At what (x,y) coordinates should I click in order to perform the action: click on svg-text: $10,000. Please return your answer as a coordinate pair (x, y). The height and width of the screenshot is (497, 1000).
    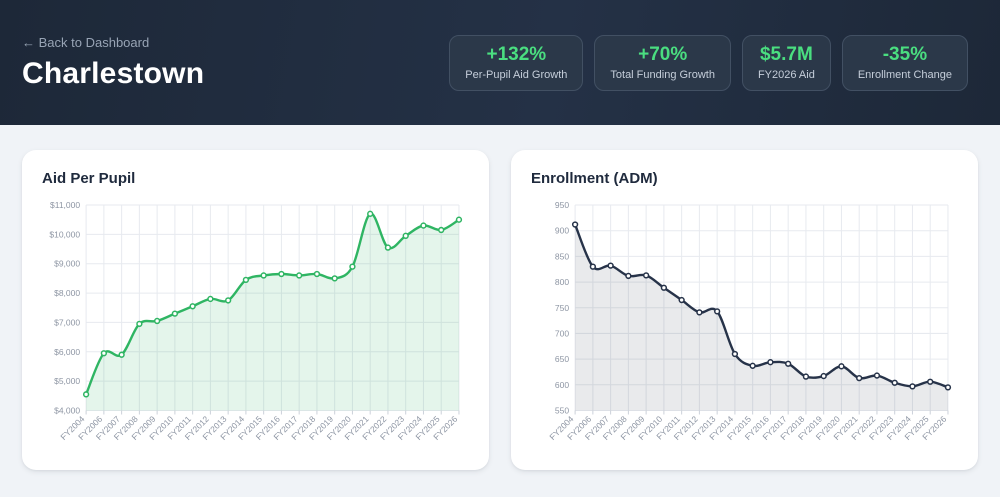
    Looking at the image, I should click on (64, 234).